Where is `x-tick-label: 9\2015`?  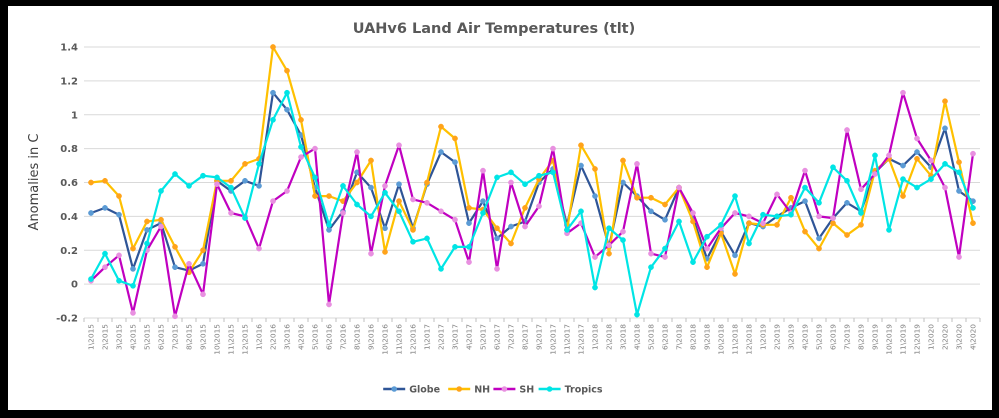
x-tick-label: 9\2015 is located at coordinates (203, 337).